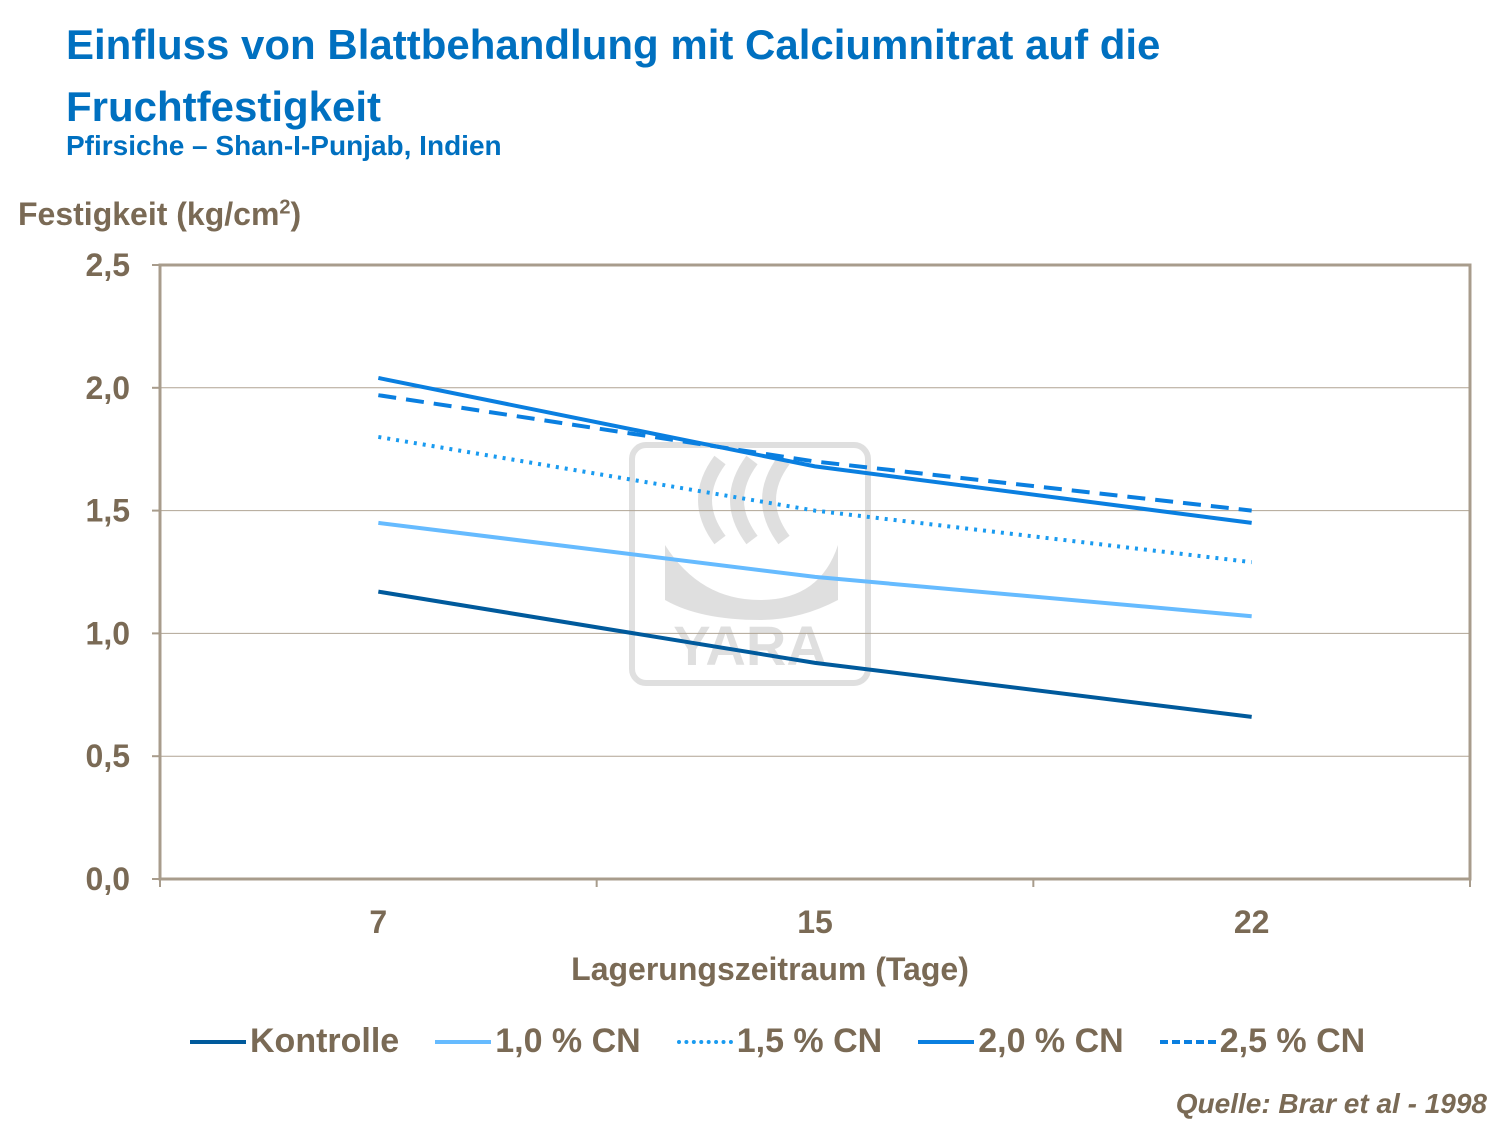  I want to click on legend-label: 1,0 % CN, so click(568, 1041).